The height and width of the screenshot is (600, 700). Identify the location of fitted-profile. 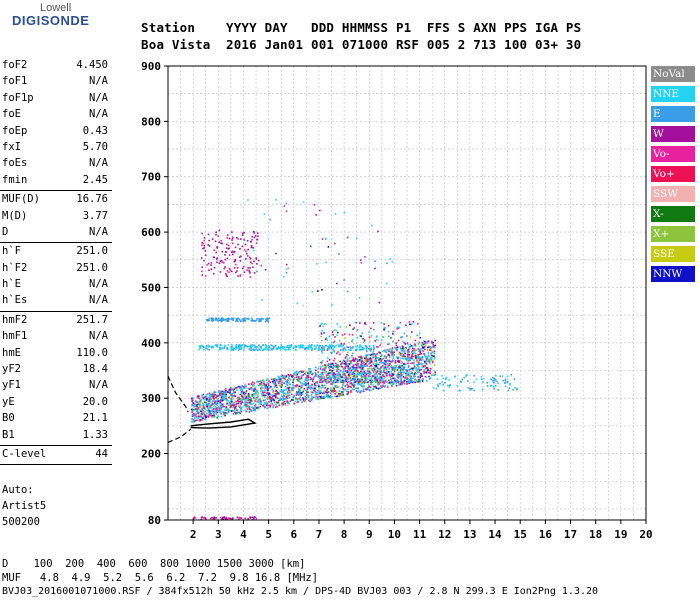
(212, 409).